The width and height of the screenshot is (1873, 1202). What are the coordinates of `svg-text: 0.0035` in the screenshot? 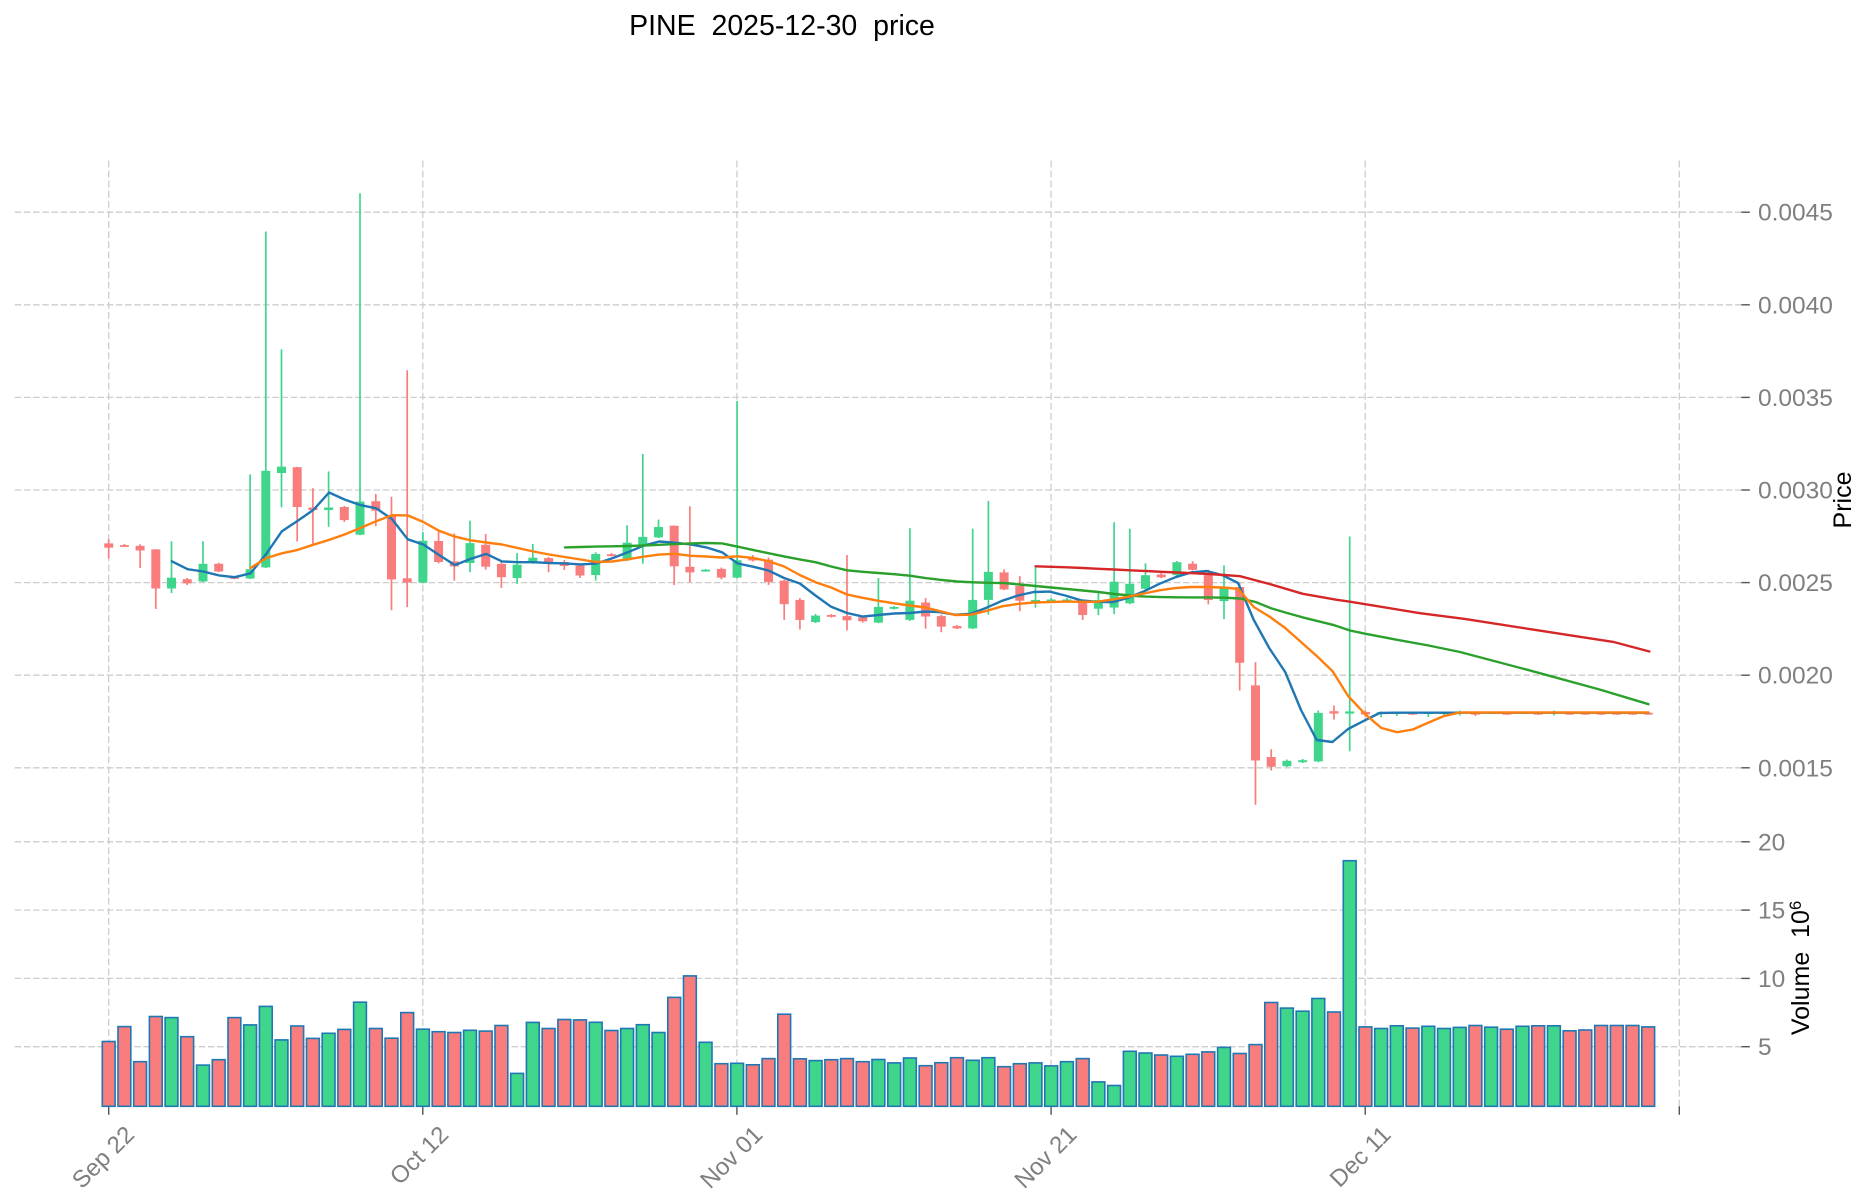 It's located at (1795, 398).